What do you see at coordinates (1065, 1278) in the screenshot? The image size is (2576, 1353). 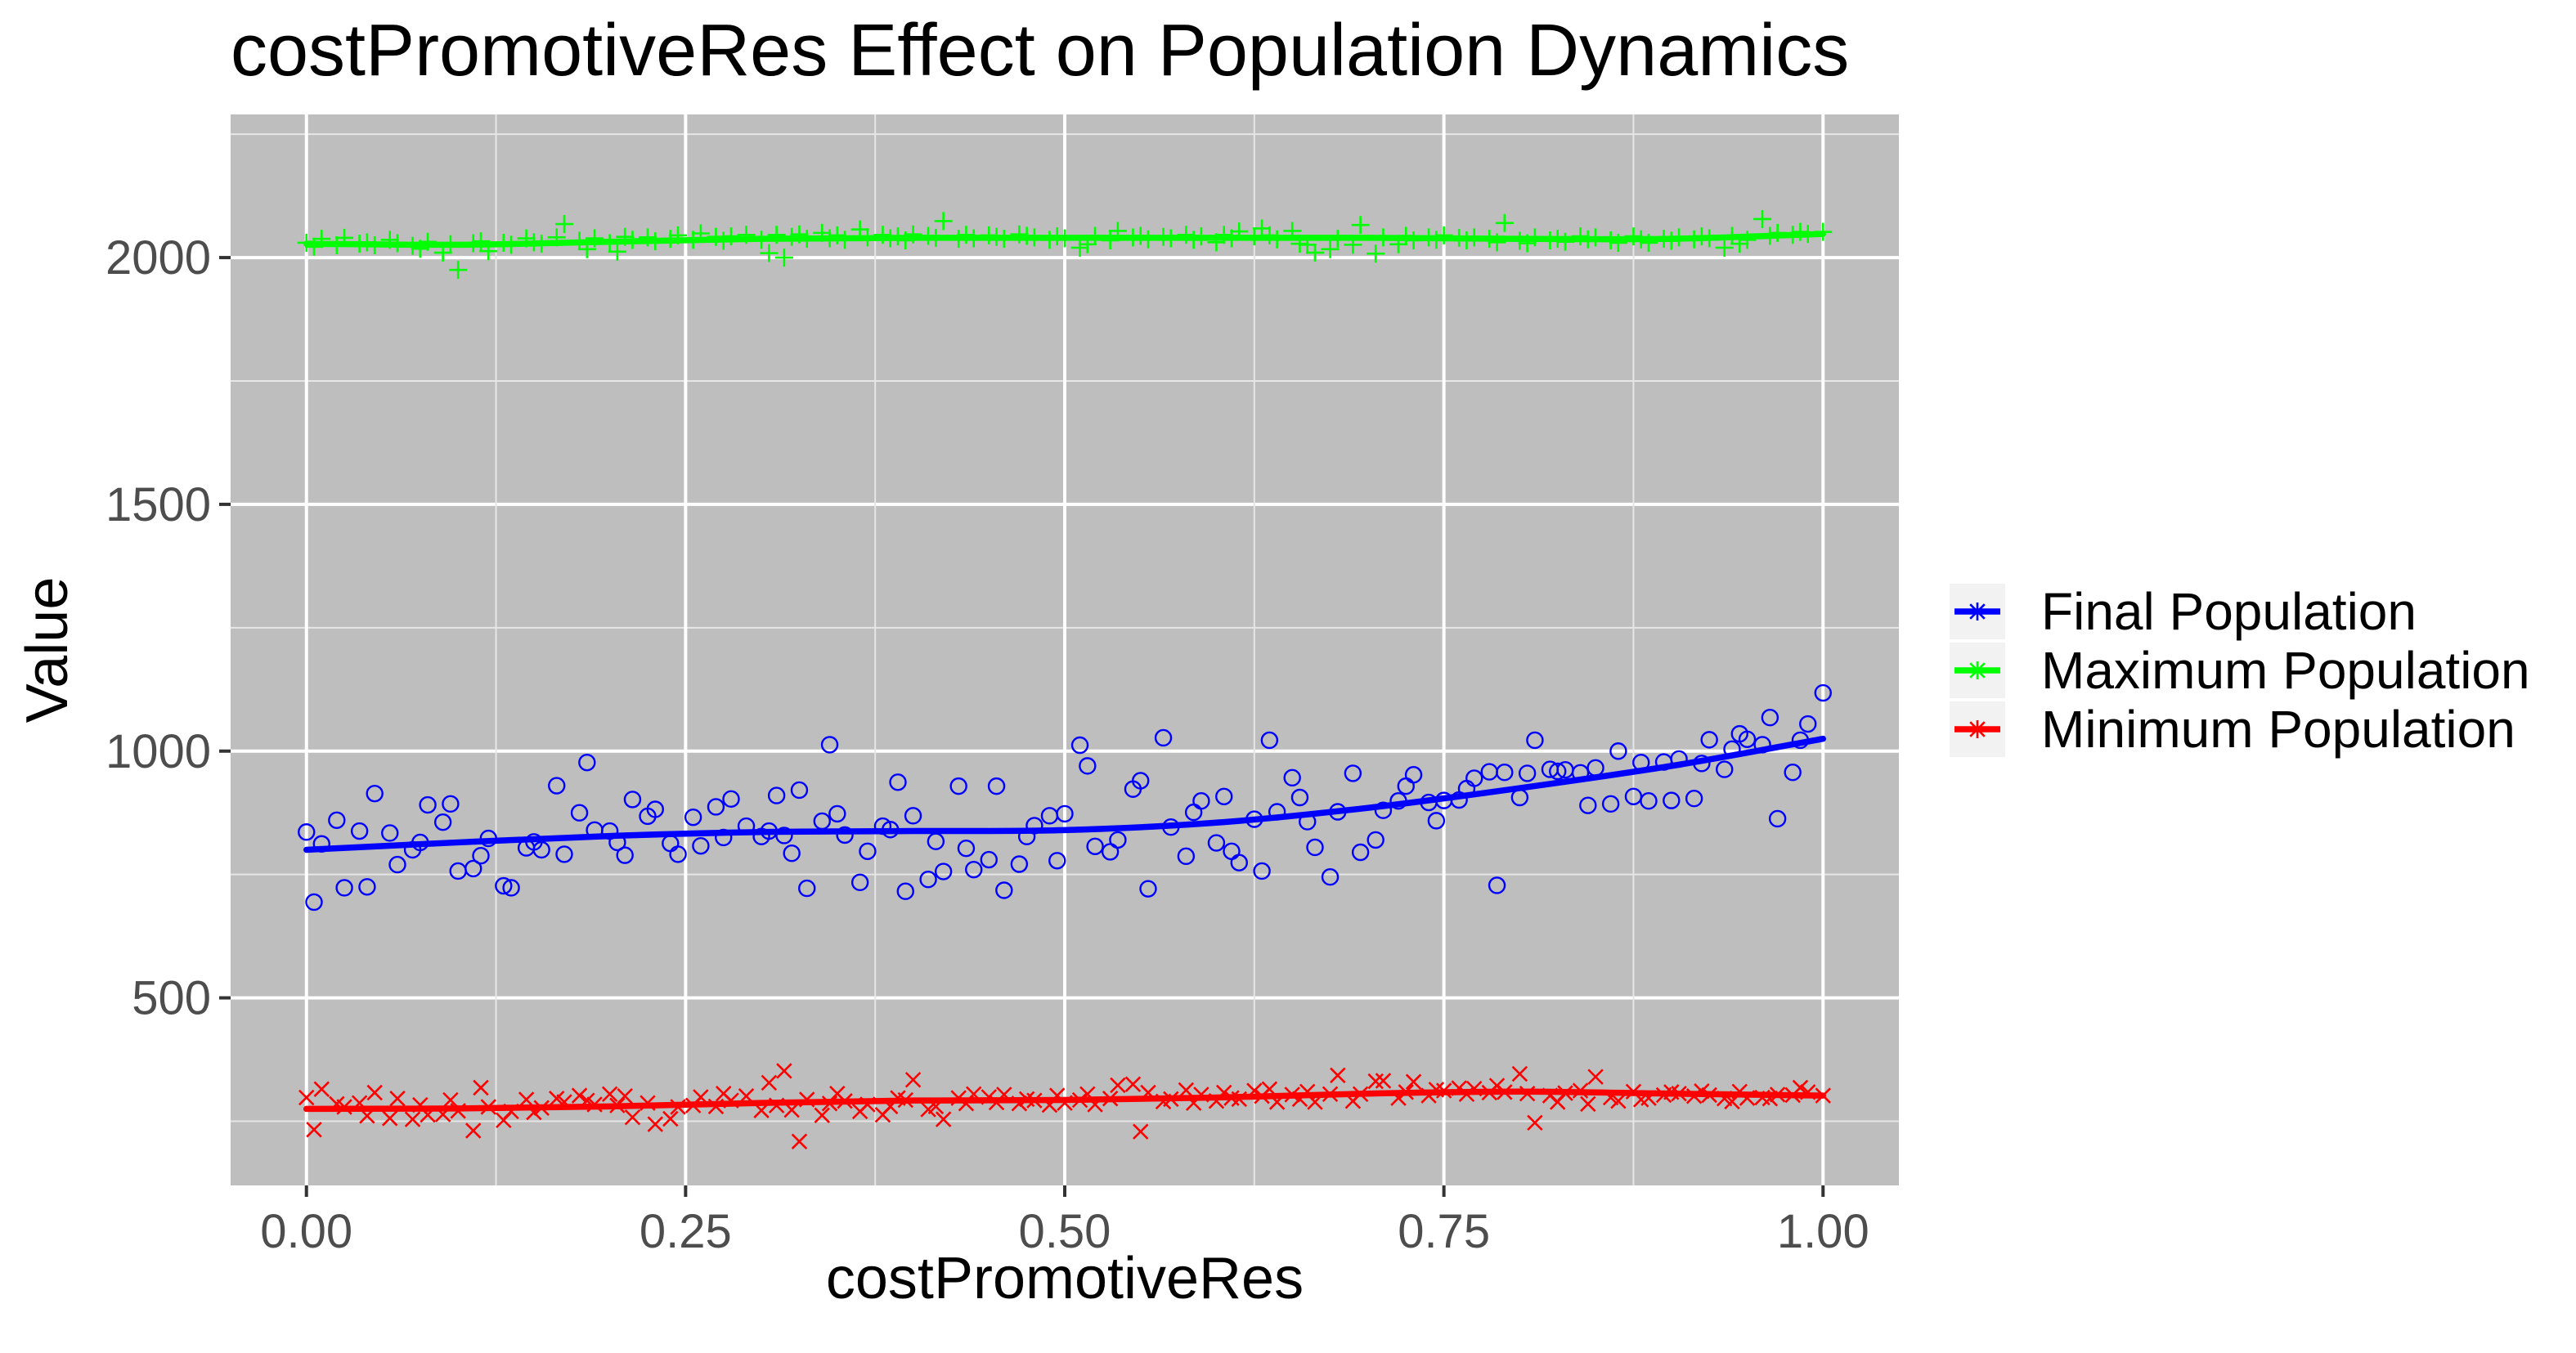 I see `x-axis-title: costPromotiveRes` at bounding box center [1065, 1278].